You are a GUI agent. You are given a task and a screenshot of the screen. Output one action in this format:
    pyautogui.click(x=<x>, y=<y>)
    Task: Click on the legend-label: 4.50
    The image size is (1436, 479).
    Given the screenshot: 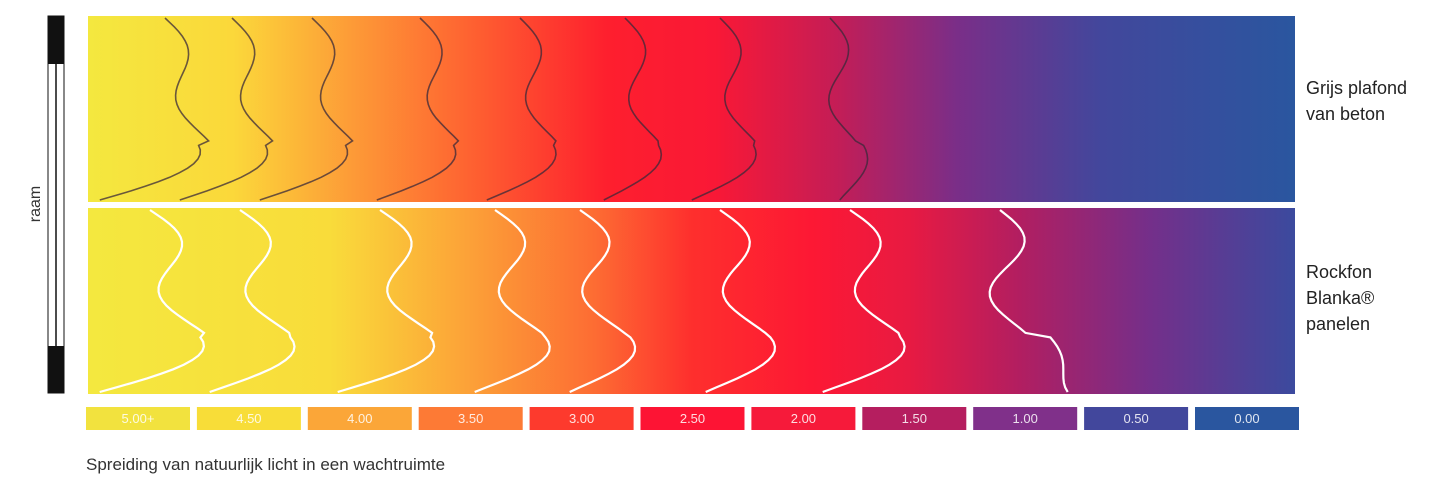 What is the action you would take?
    pyautogui.click(x=248, y=418)
    